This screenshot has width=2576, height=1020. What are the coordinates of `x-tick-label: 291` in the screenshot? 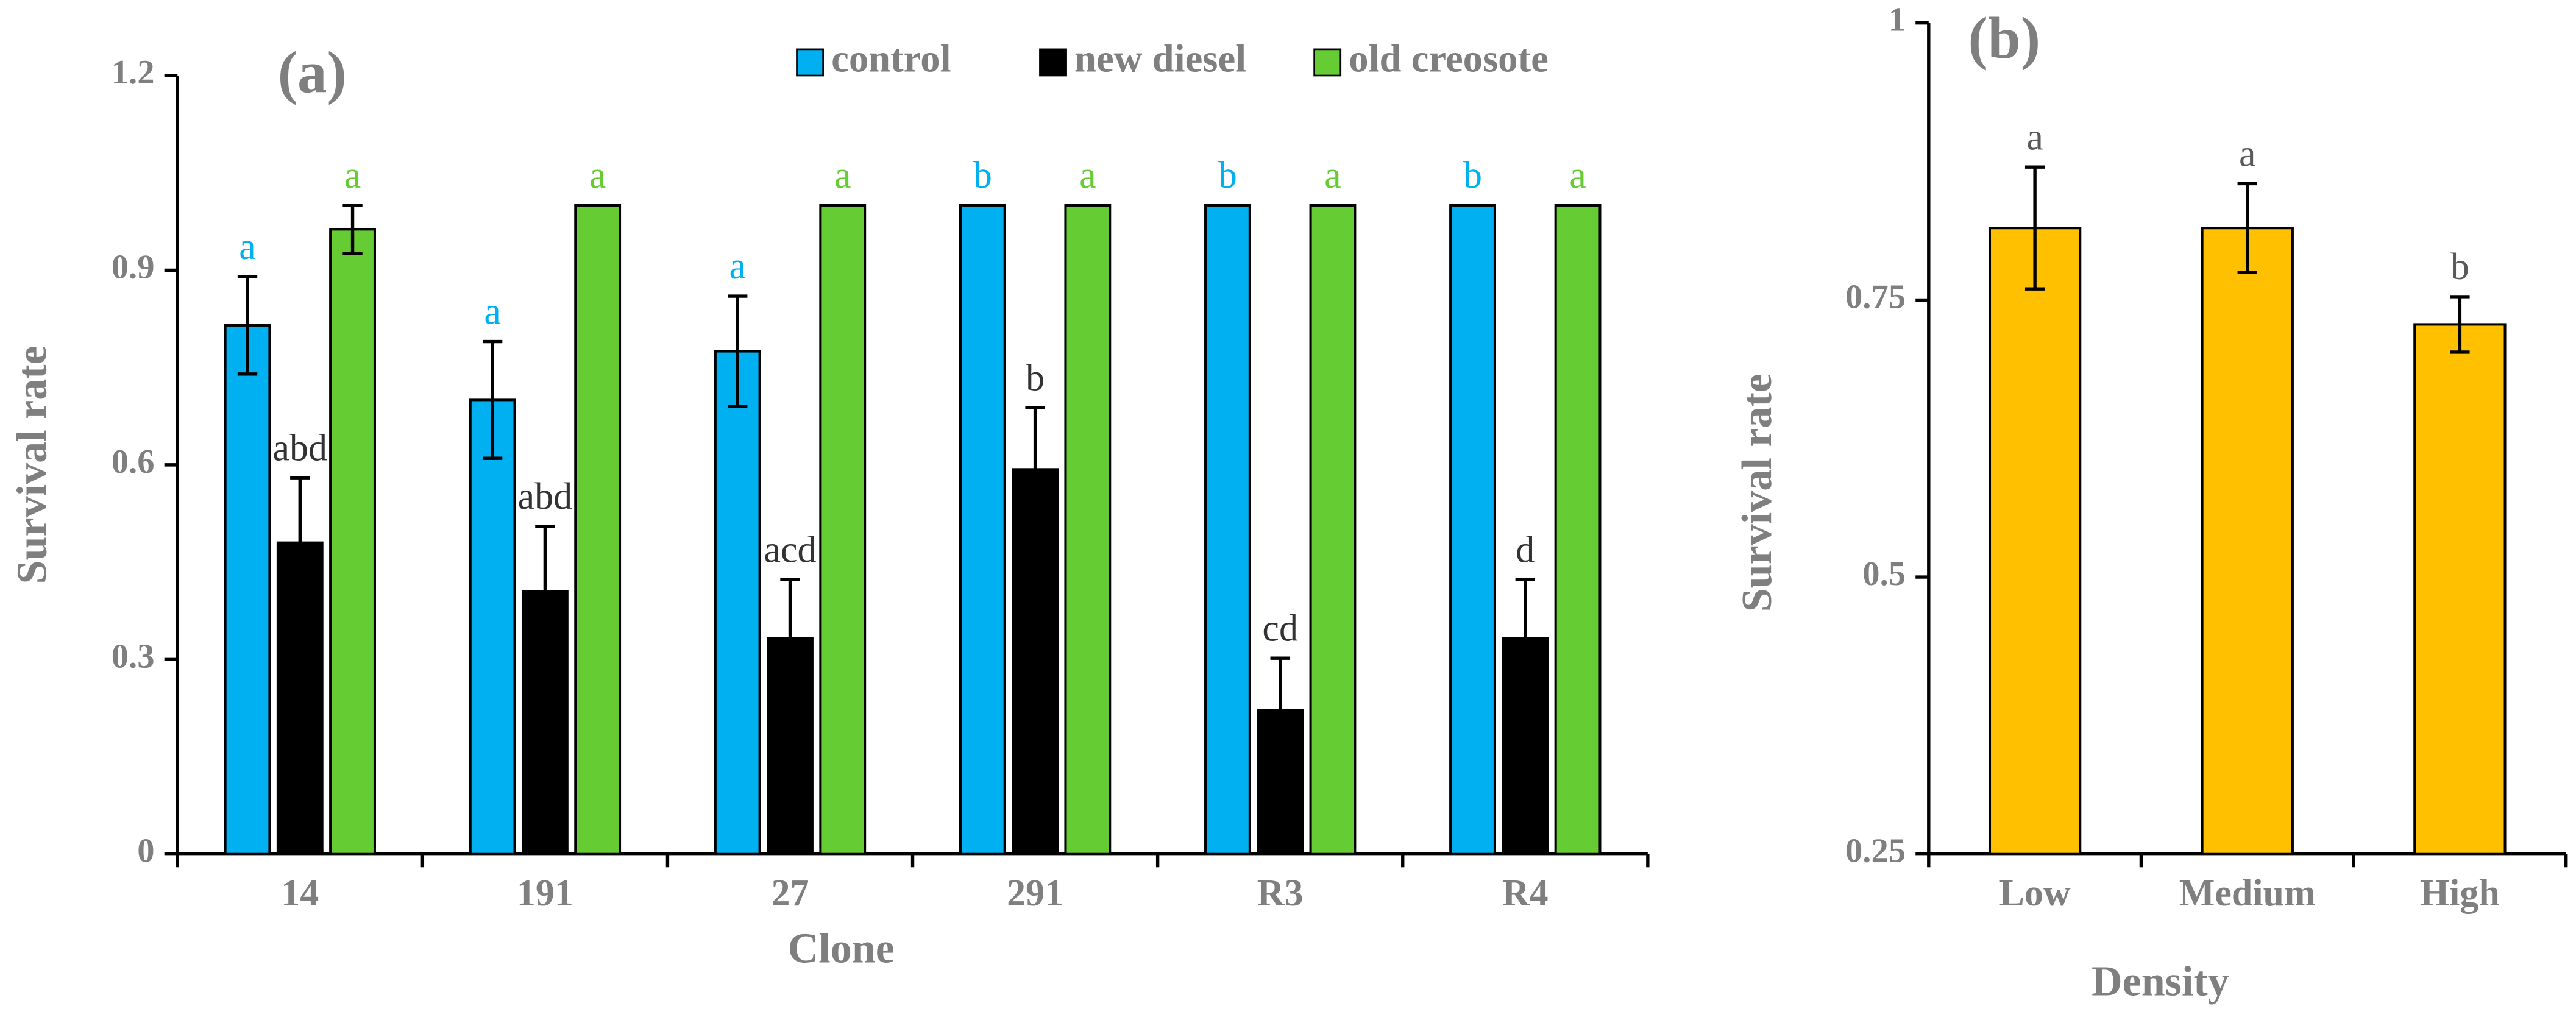 It's located at (1035, 893).